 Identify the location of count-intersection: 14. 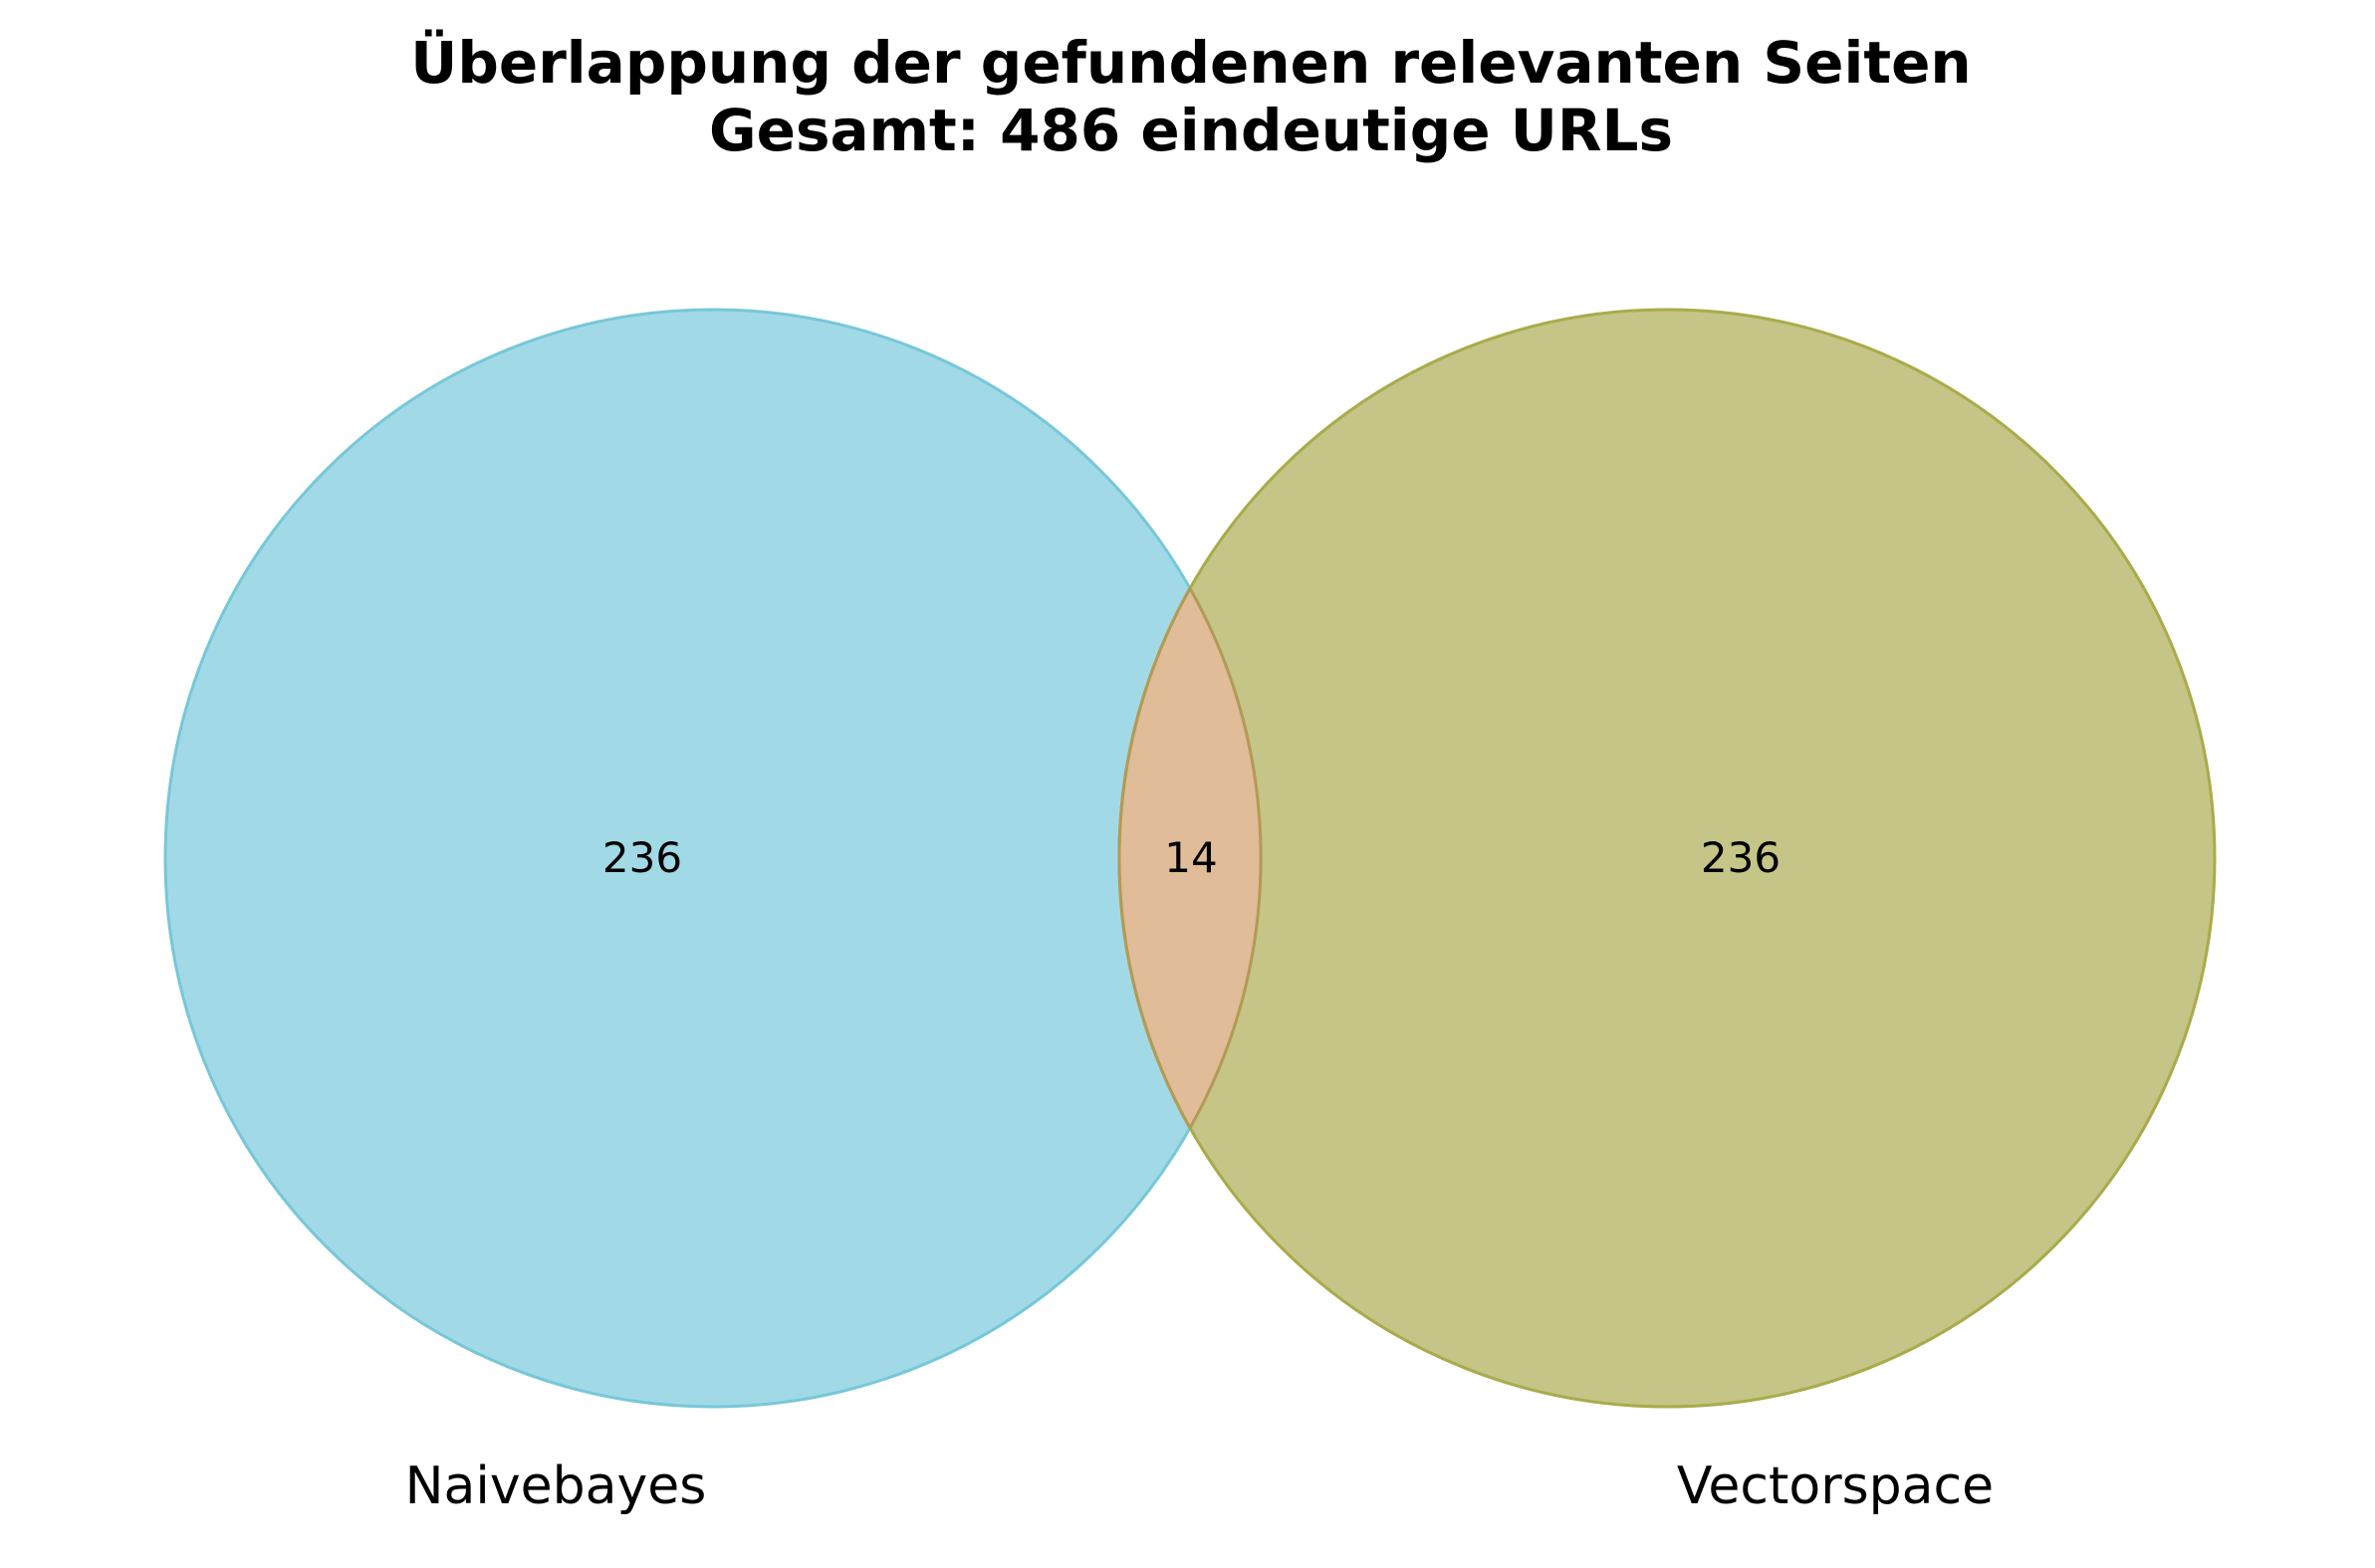
(1190, 858).